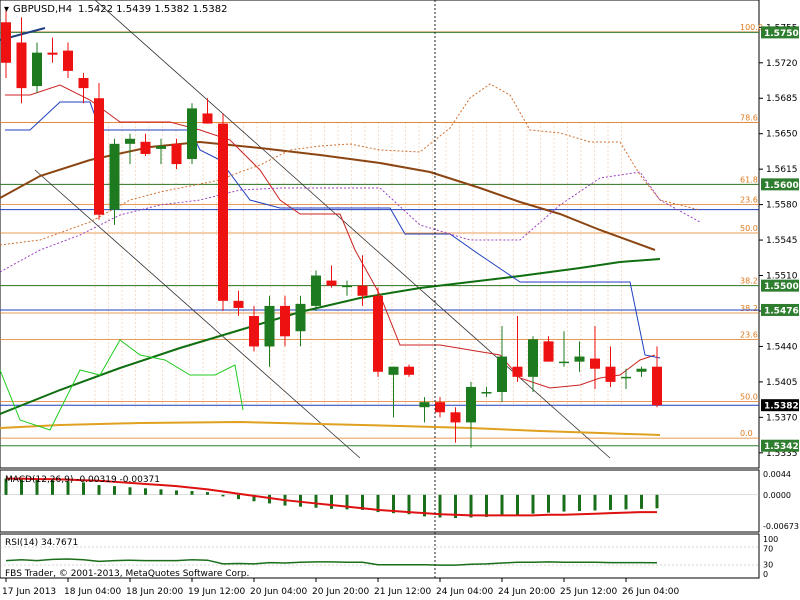 The width and height of the screenshot is (800, 600). Describe the element at coordinates (782, 64) in the screenshot. I see `y-tick-label-1: 1.5720` at that location.